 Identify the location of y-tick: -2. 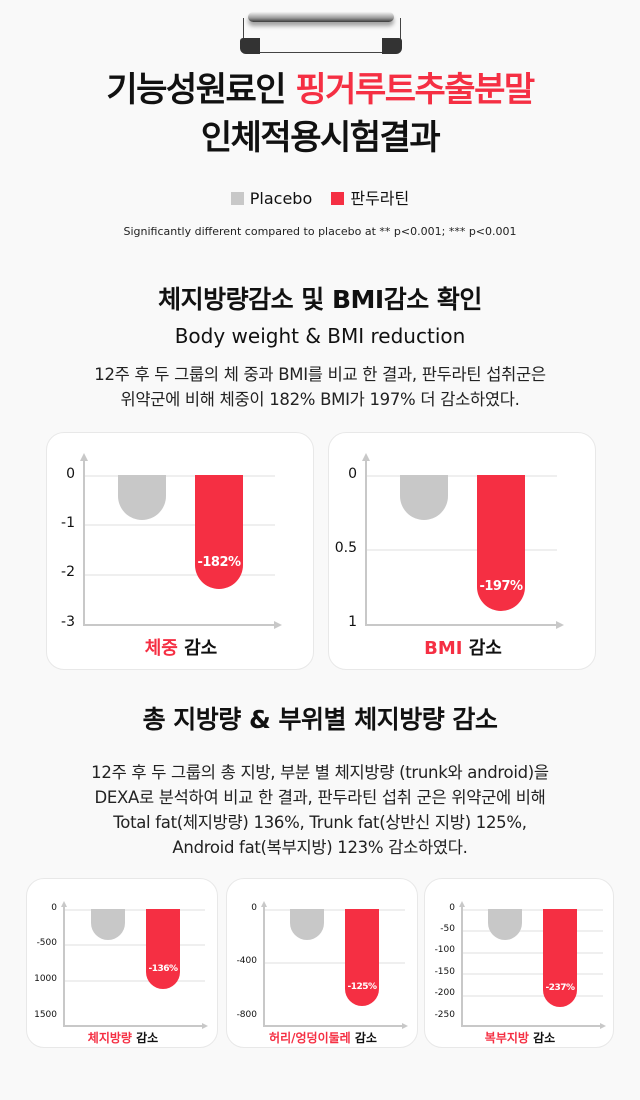
(68, 572).